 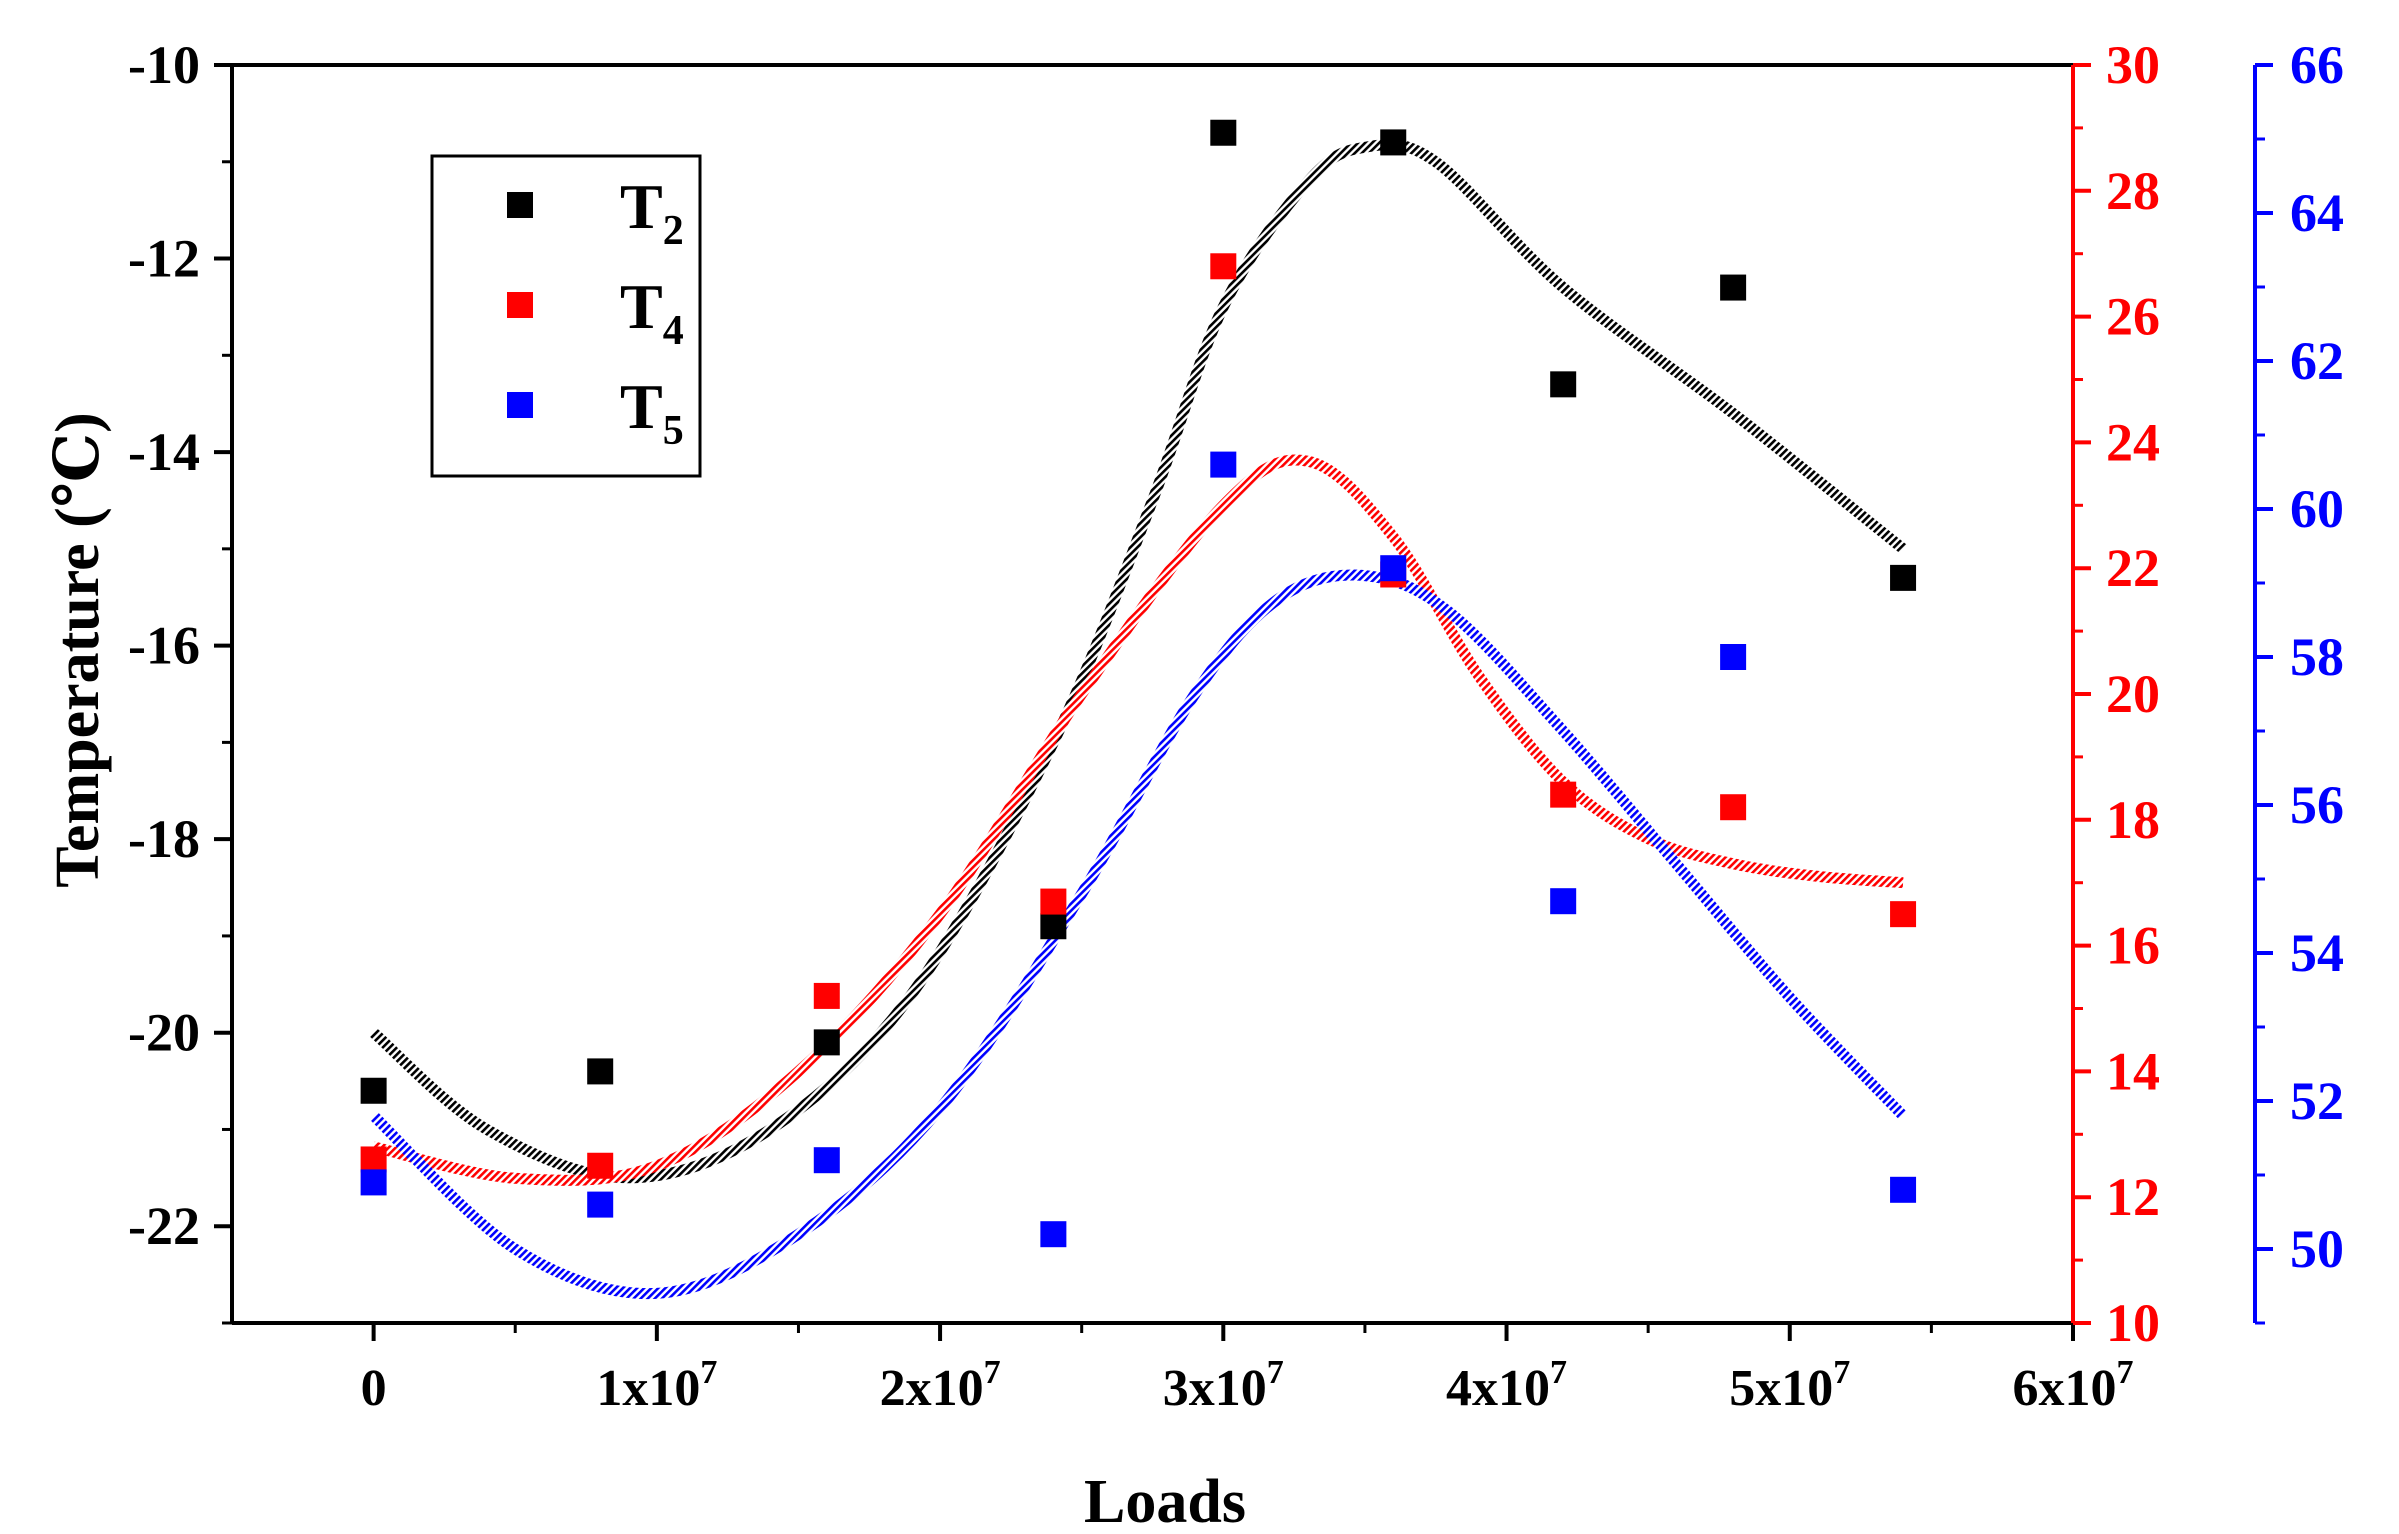 I want to click on left-tick-label: -14, so click(x=164, y=452).